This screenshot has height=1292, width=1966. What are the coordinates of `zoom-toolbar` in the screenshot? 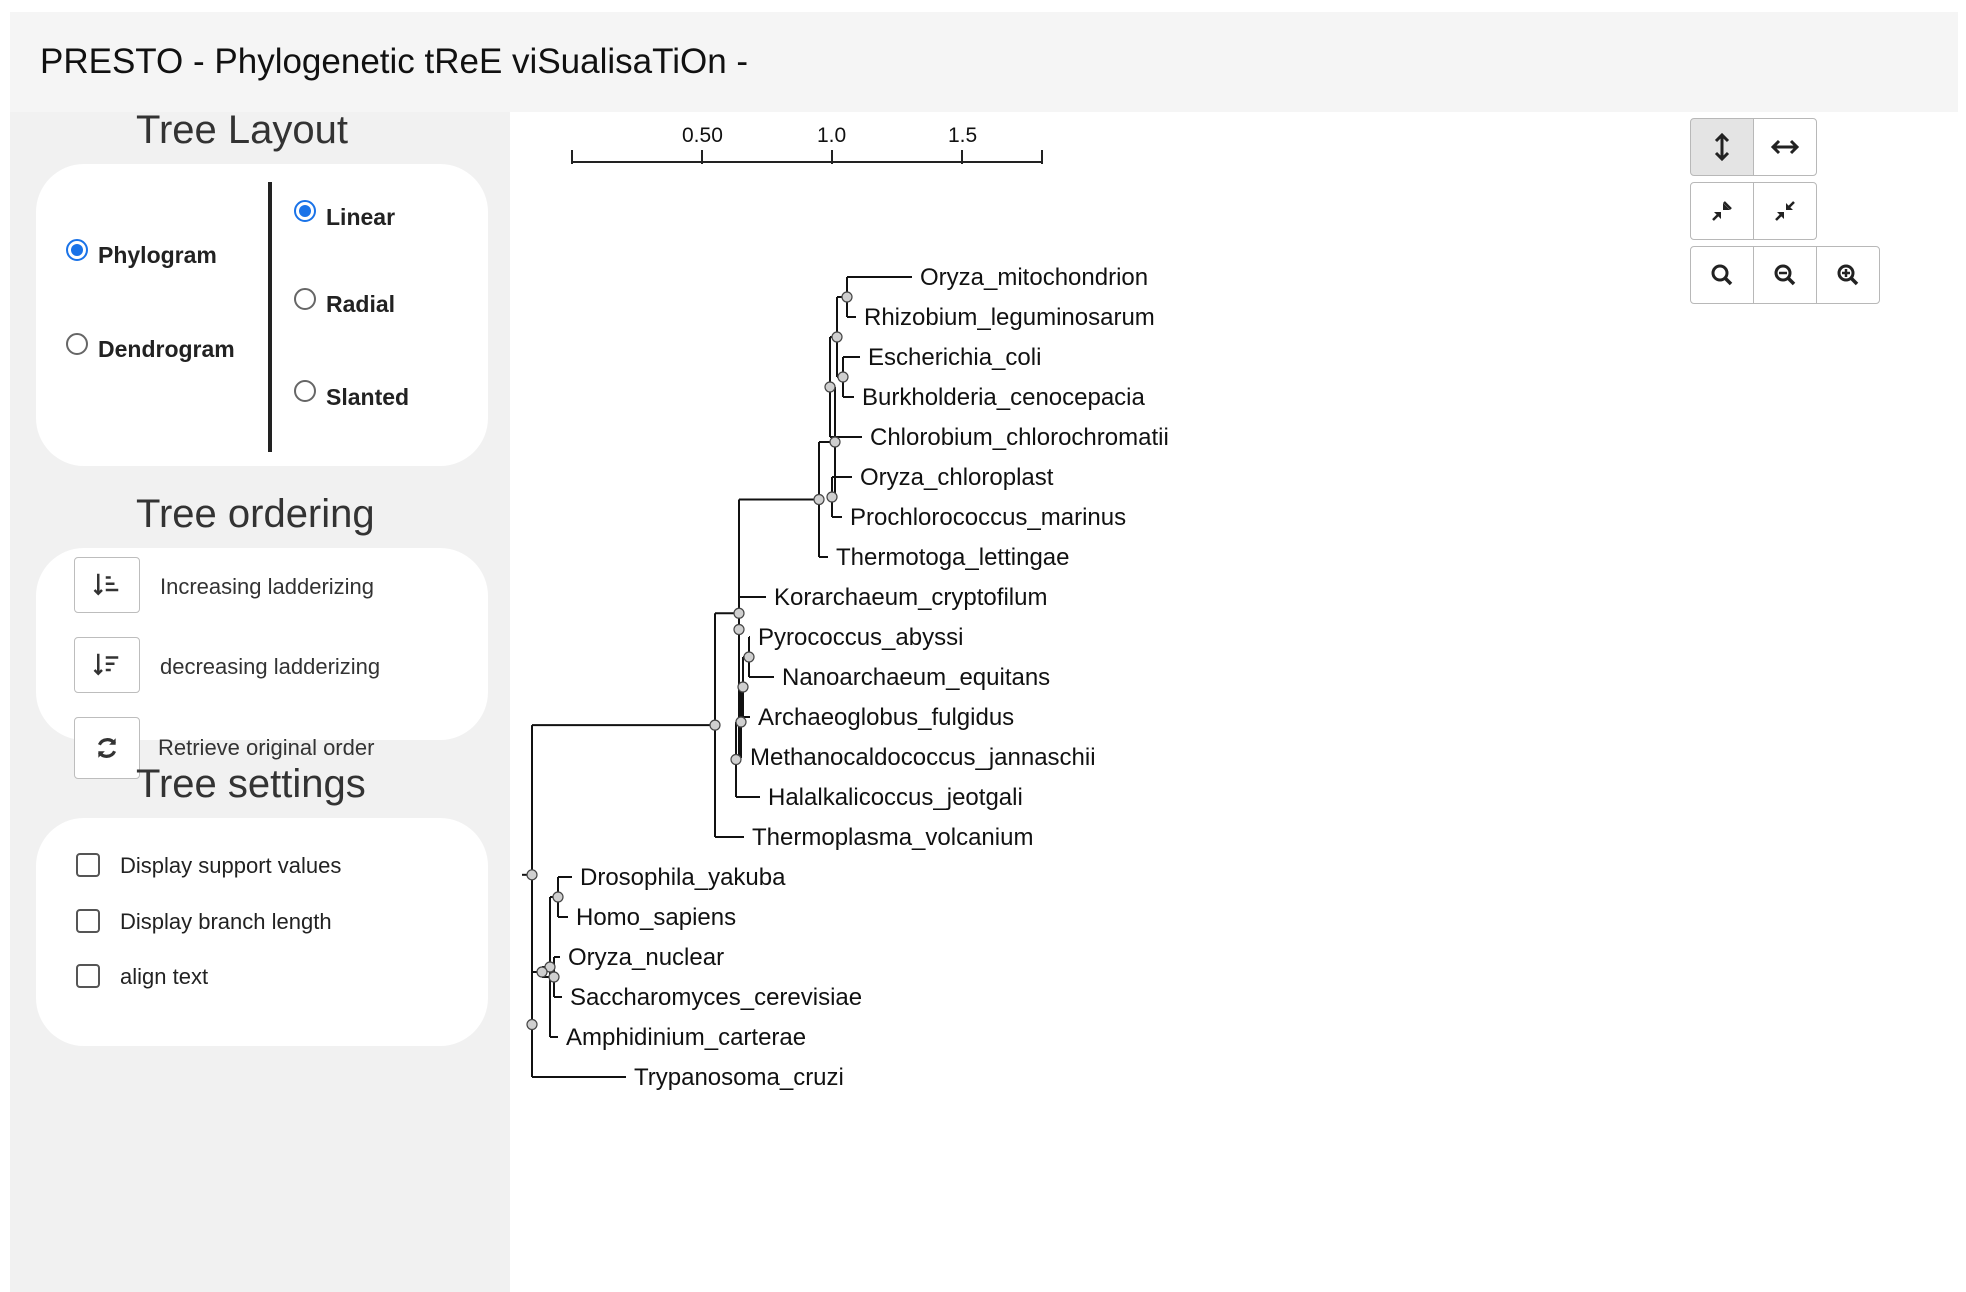 It's located at (1785, 275).